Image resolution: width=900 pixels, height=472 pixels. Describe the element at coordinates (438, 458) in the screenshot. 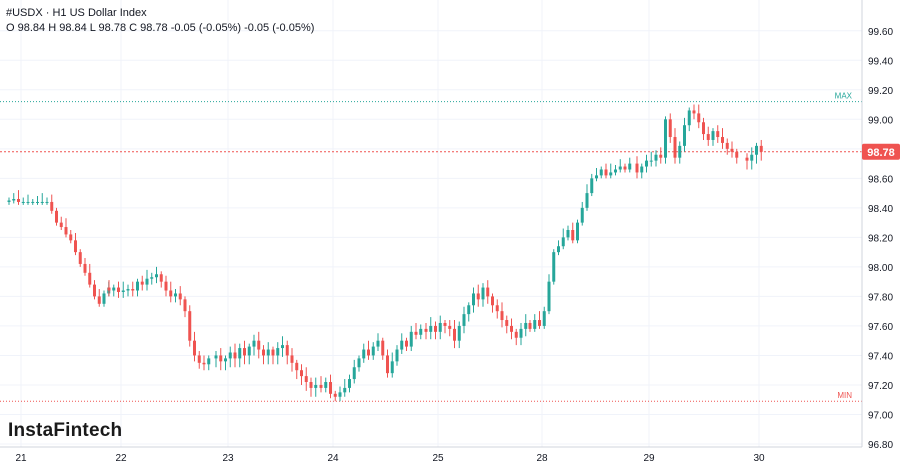

I see `x-tick-label: 25` at that location.